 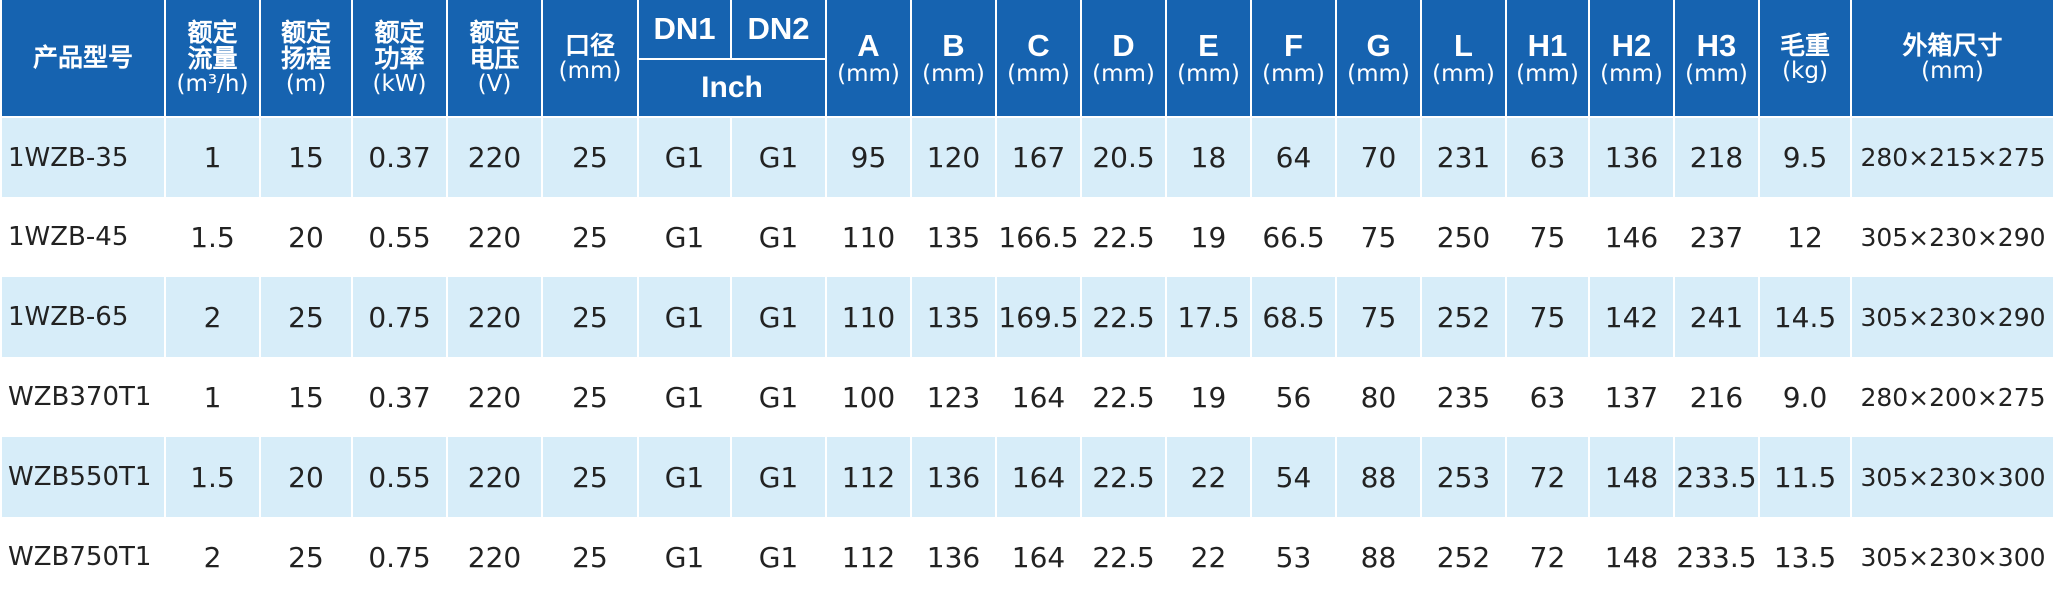 I want to click on column-header: H1 (mm), so click(x=1547, y=59).